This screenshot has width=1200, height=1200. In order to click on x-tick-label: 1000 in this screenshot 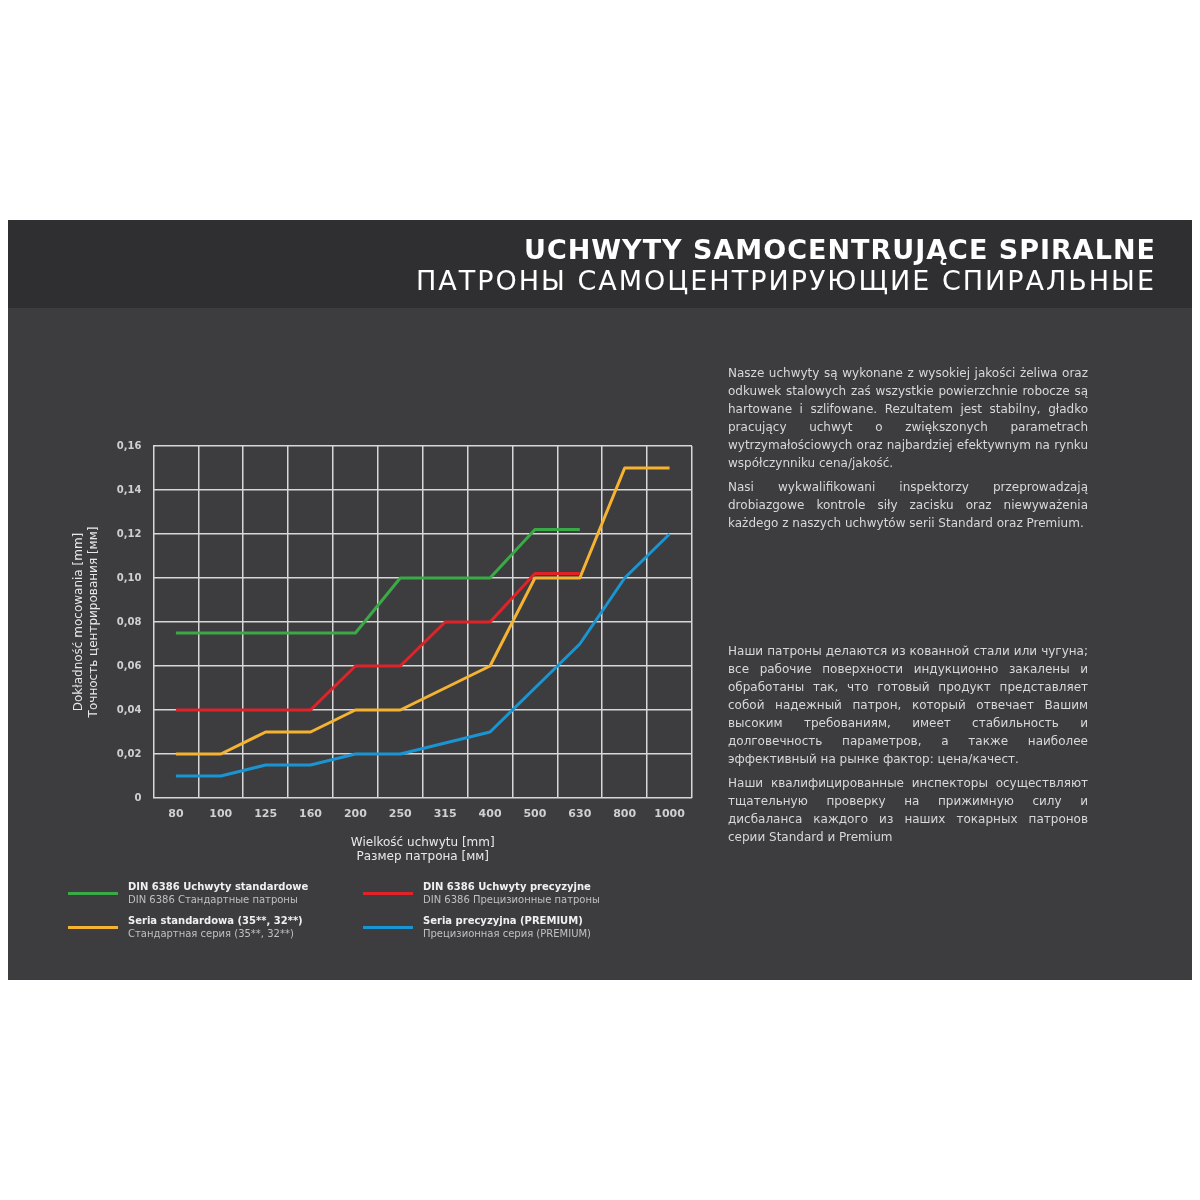, I will do `click(670, 814)`.